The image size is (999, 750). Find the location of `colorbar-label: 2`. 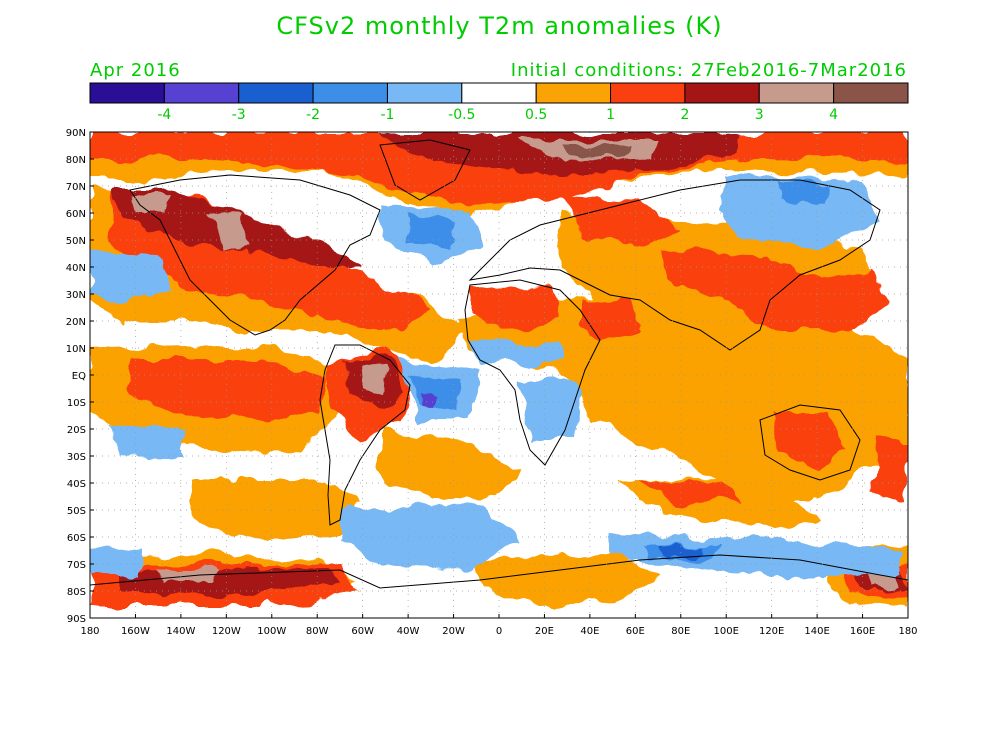

colorbar-label: 2 is located at coordinates (684, 115).